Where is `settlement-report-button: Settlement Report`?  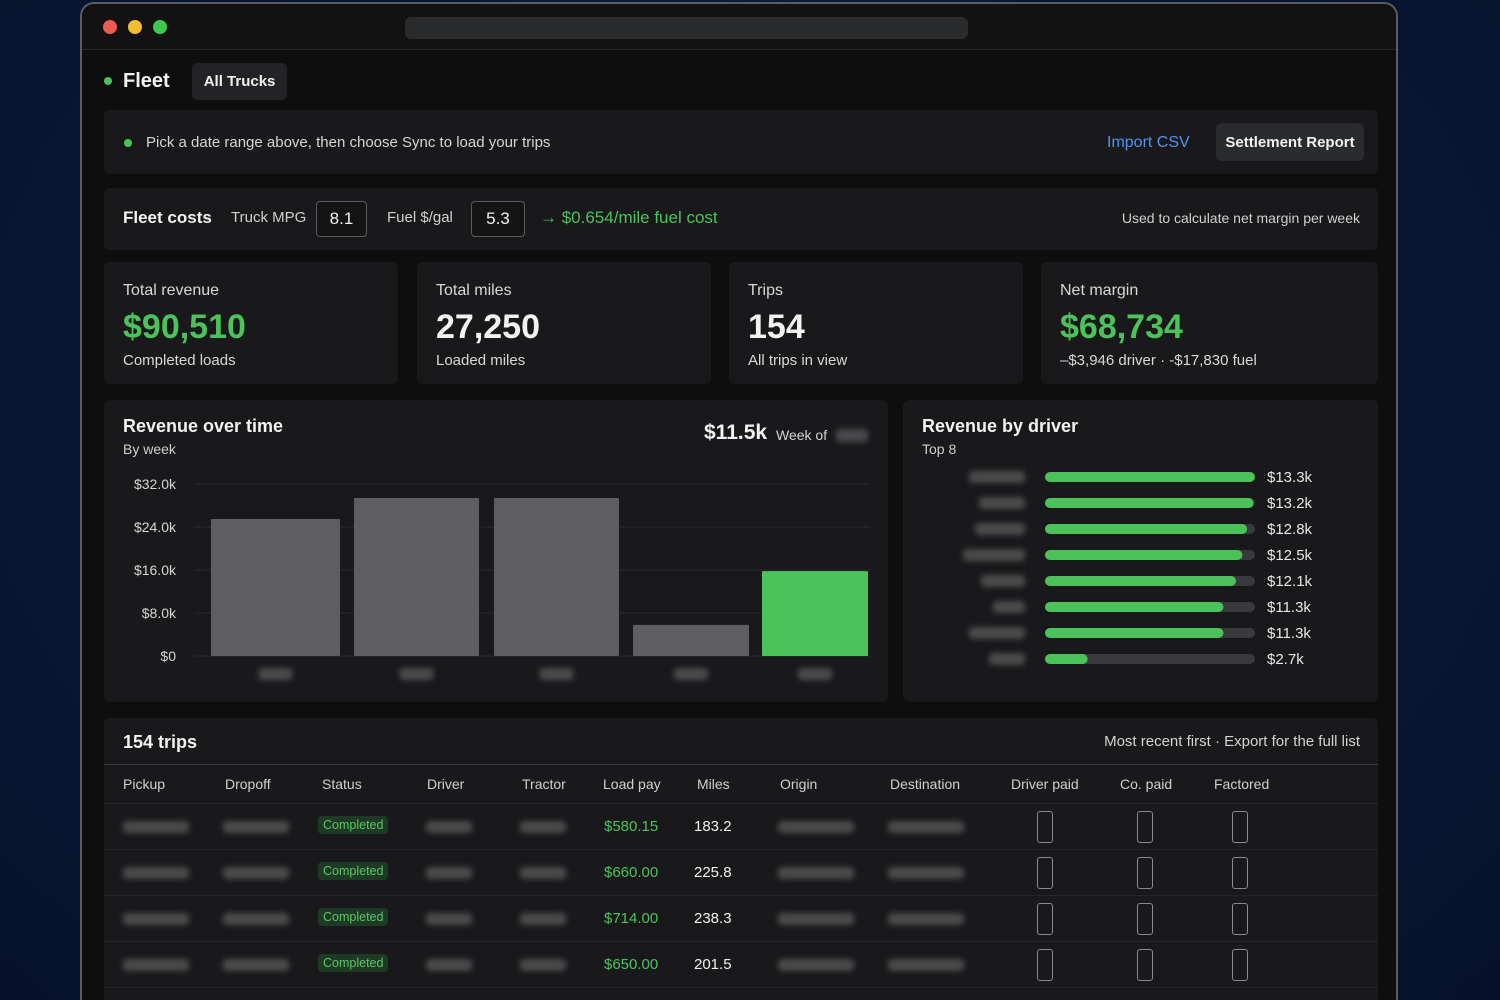
settlement-report-button: Settlement Report is located at coordinates (1290, 142).